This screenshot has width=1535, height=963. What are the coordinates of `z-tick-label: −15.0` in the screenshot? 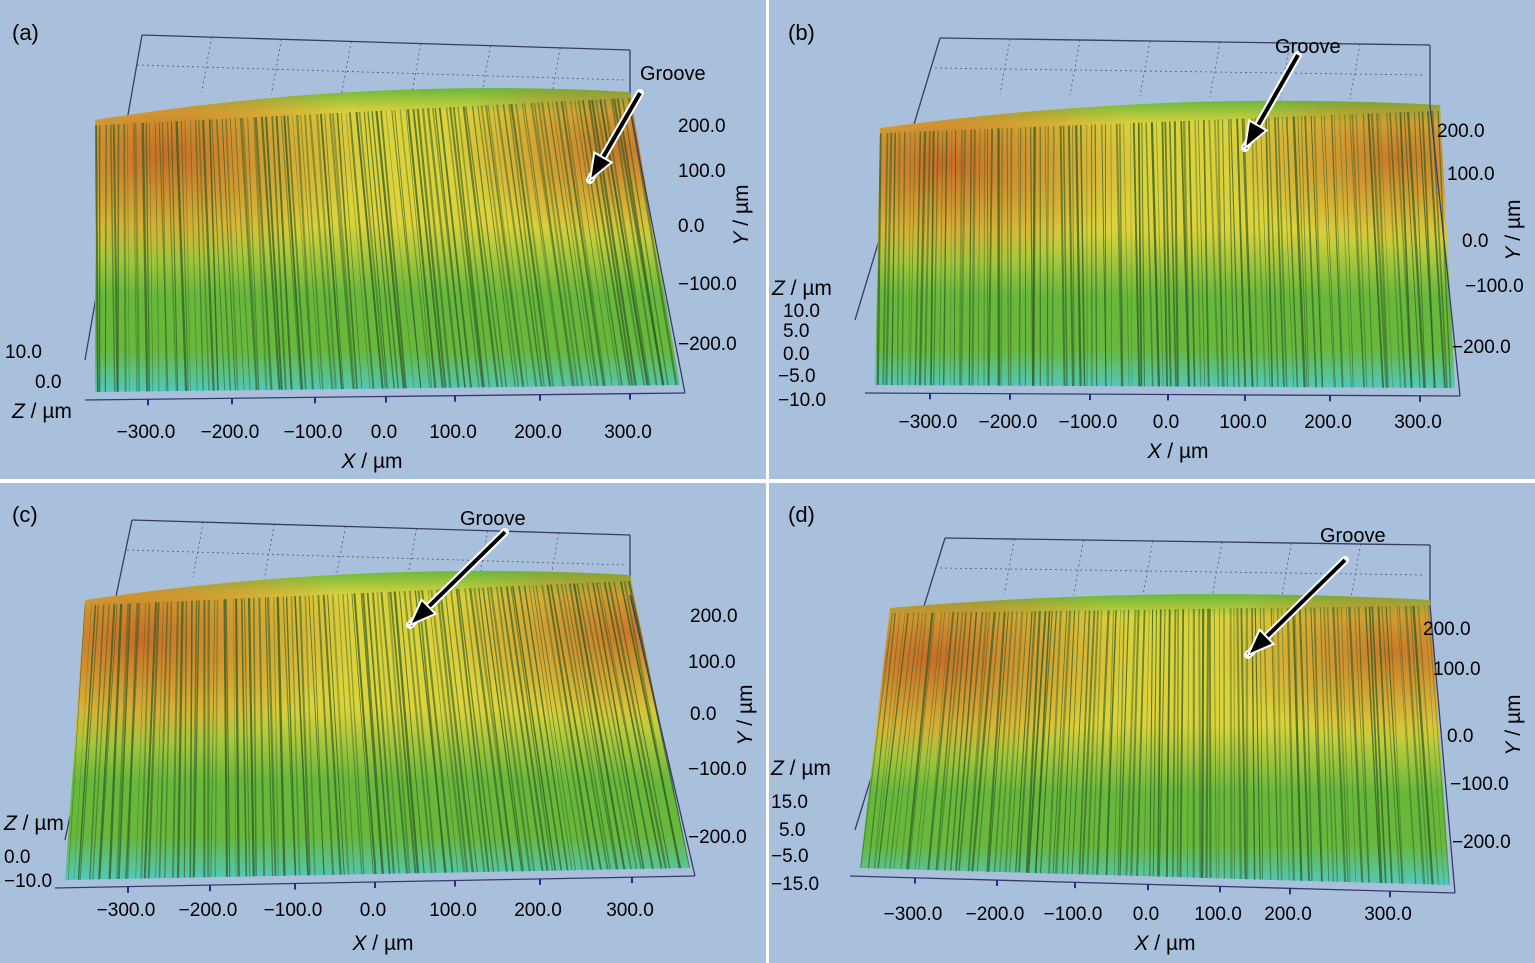 It's located at (795, 884).